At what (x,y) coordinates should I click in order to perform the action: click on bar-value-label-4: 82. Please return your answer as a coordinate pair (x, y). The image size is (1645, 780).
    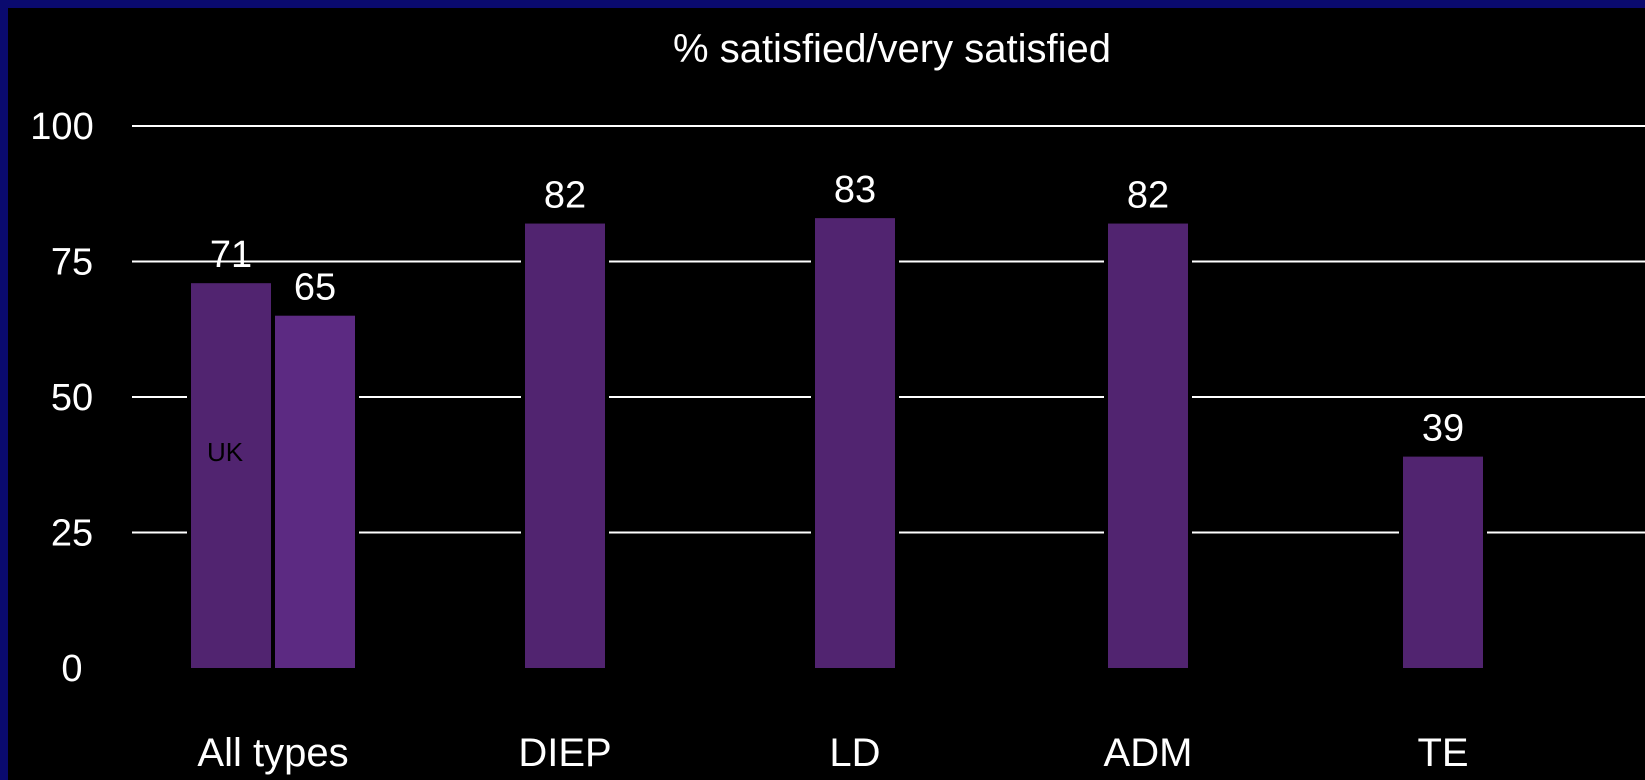
    Looking at the image, I should click on (1148, 196).